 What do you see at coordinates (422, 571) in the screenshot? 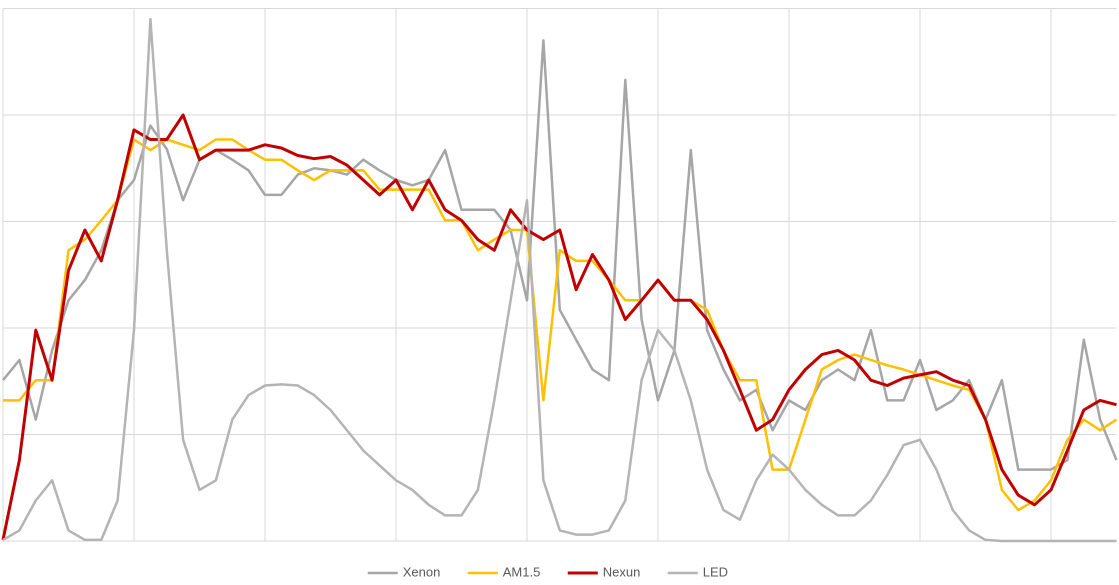
I see `legend-label: Xenon` at bounding box center [422, 571].